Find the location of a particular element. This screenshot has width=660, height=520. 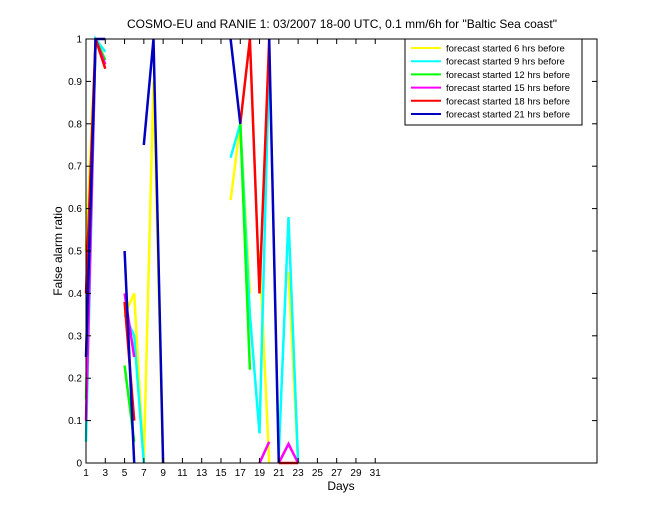

x-tick-label: 27 is located at coordinates (337, 473).